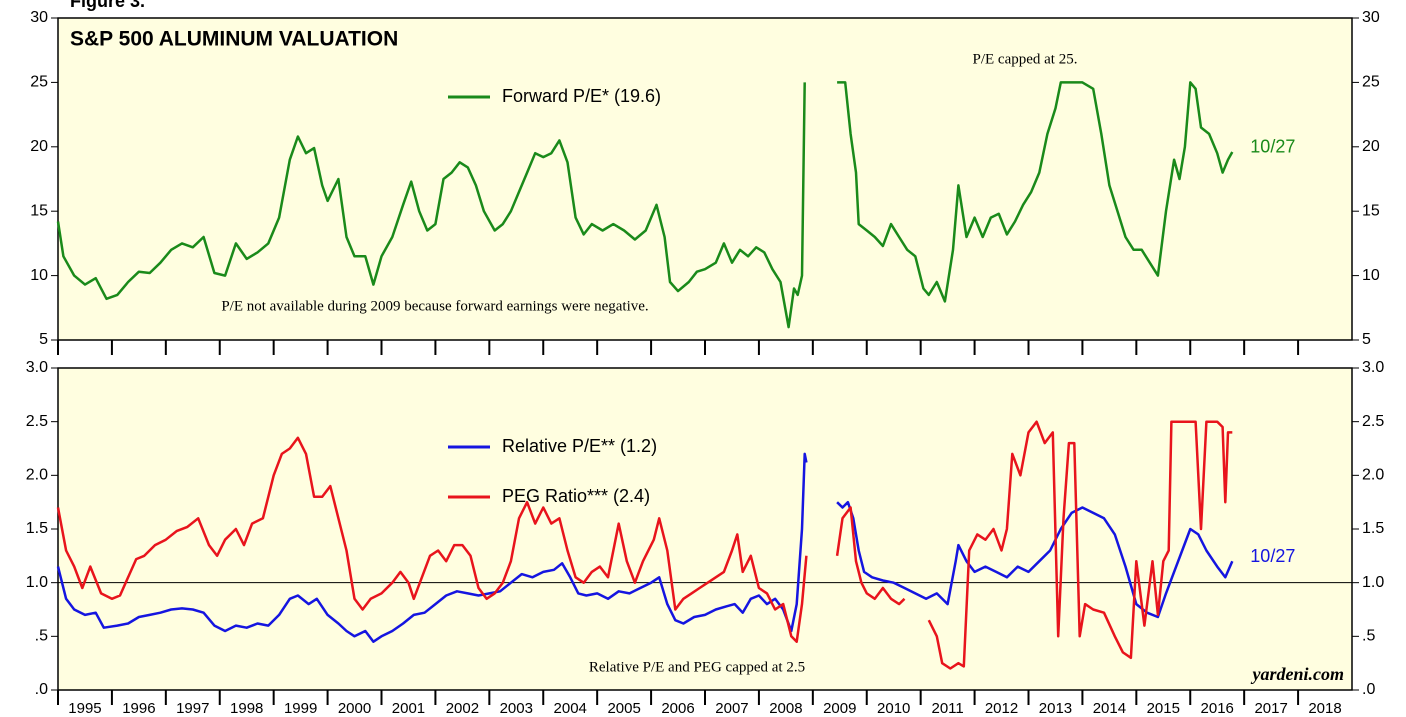 This screenshot has height=717, width=1406. Describe the element at coordinates (138, 708) in the screenshot. I see `x-tick-label: 1996` at that location.